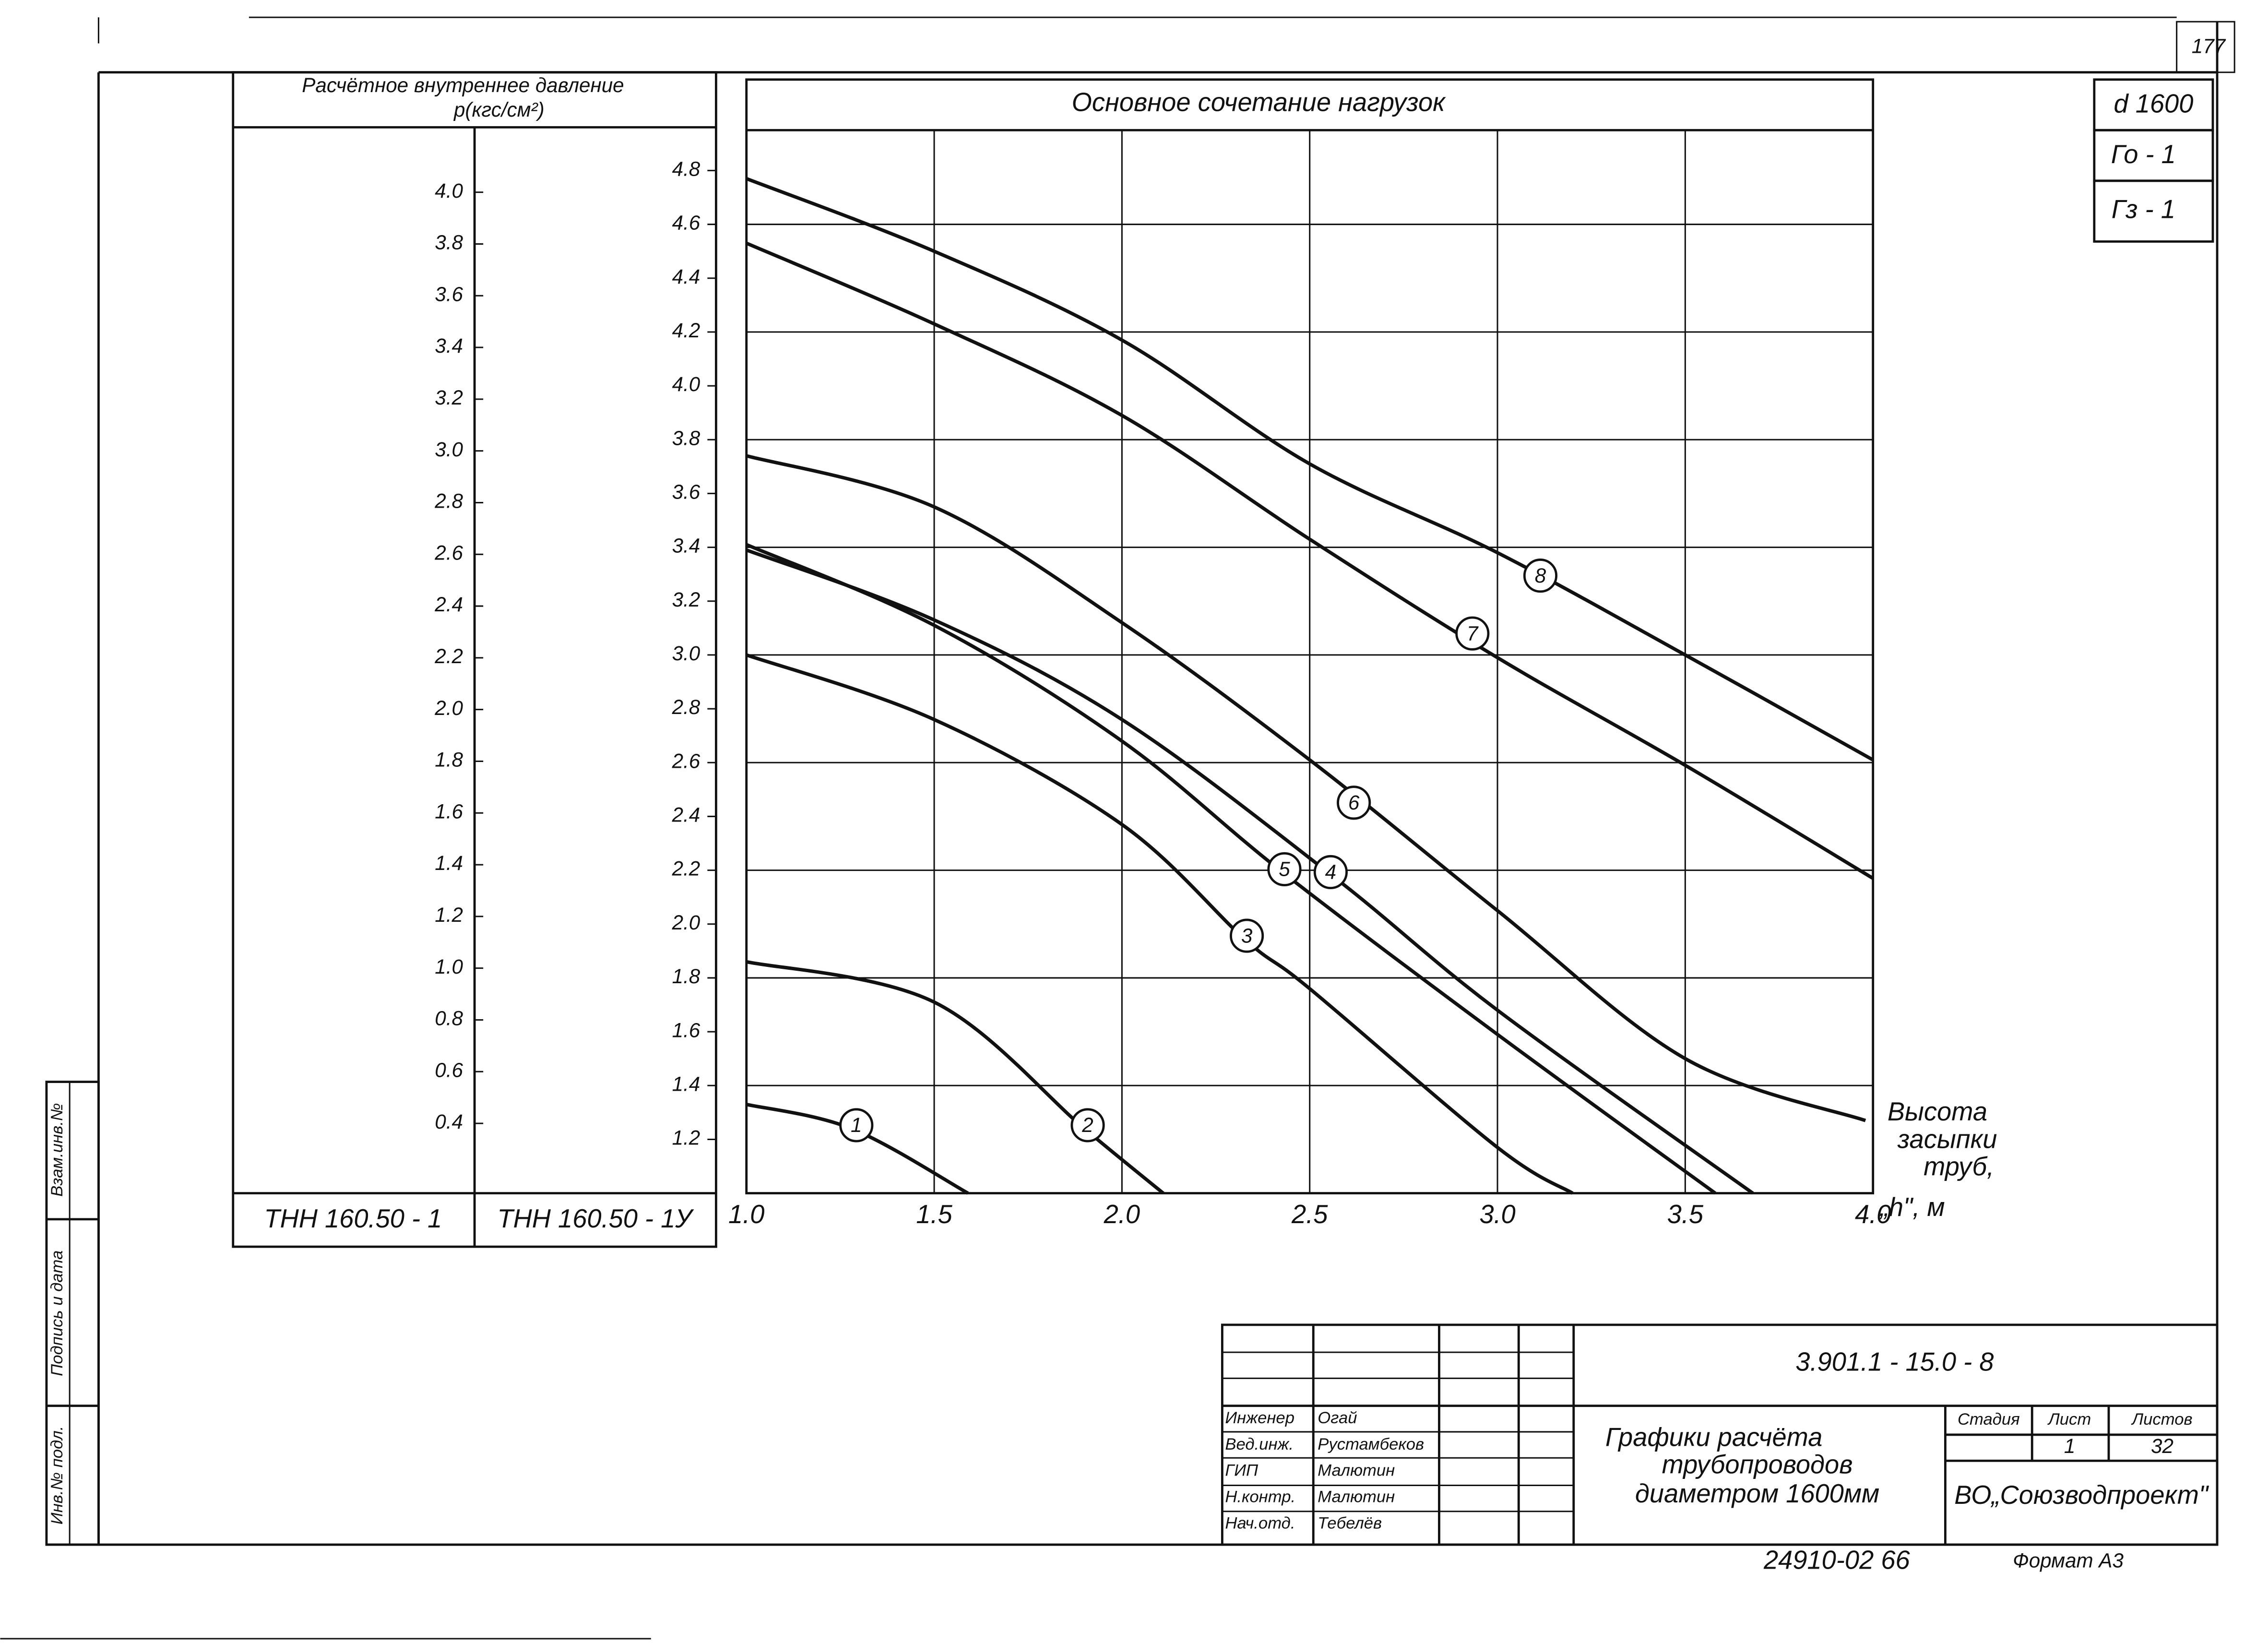 This screenshot has width=2268, height=1643. I want to click on staff-role: Нач.отд., so click(1260, 1523).